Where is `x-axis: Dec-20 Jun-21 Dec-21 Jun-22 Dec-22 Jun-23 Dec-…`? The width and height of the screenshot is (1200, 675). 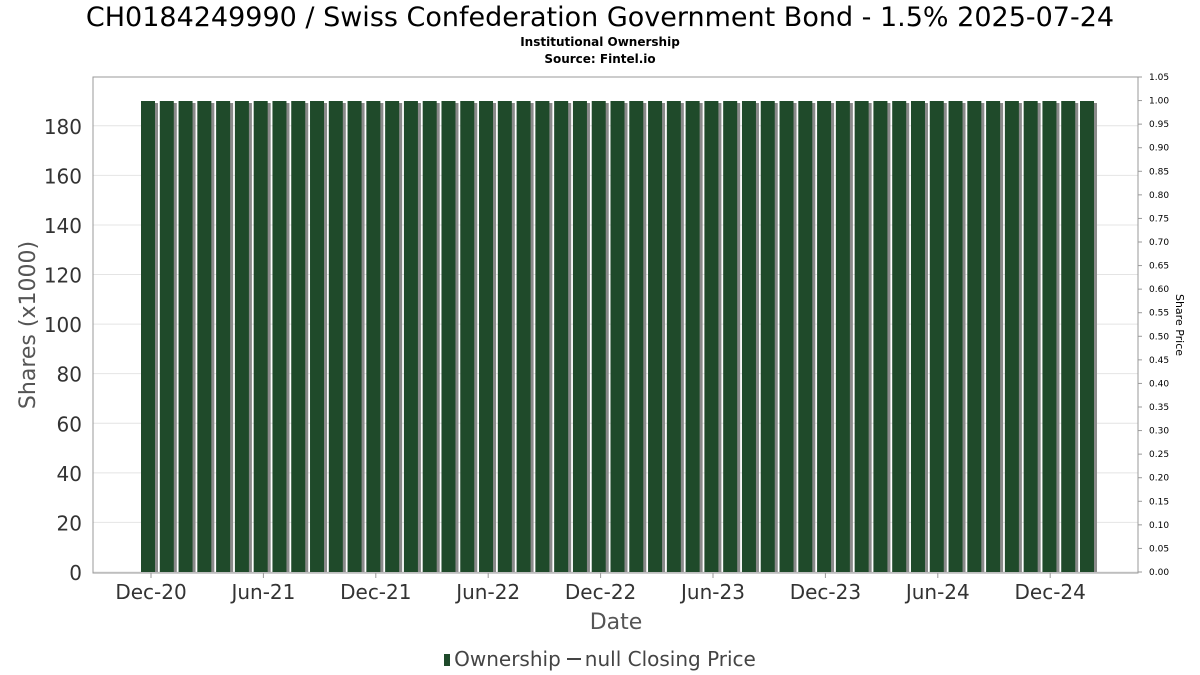
x-axis: Dec-20 Jun-21 Dec-21 Jun-22 Dec-22 Jun-23 Dec-… is located at coordinates (600, 588).